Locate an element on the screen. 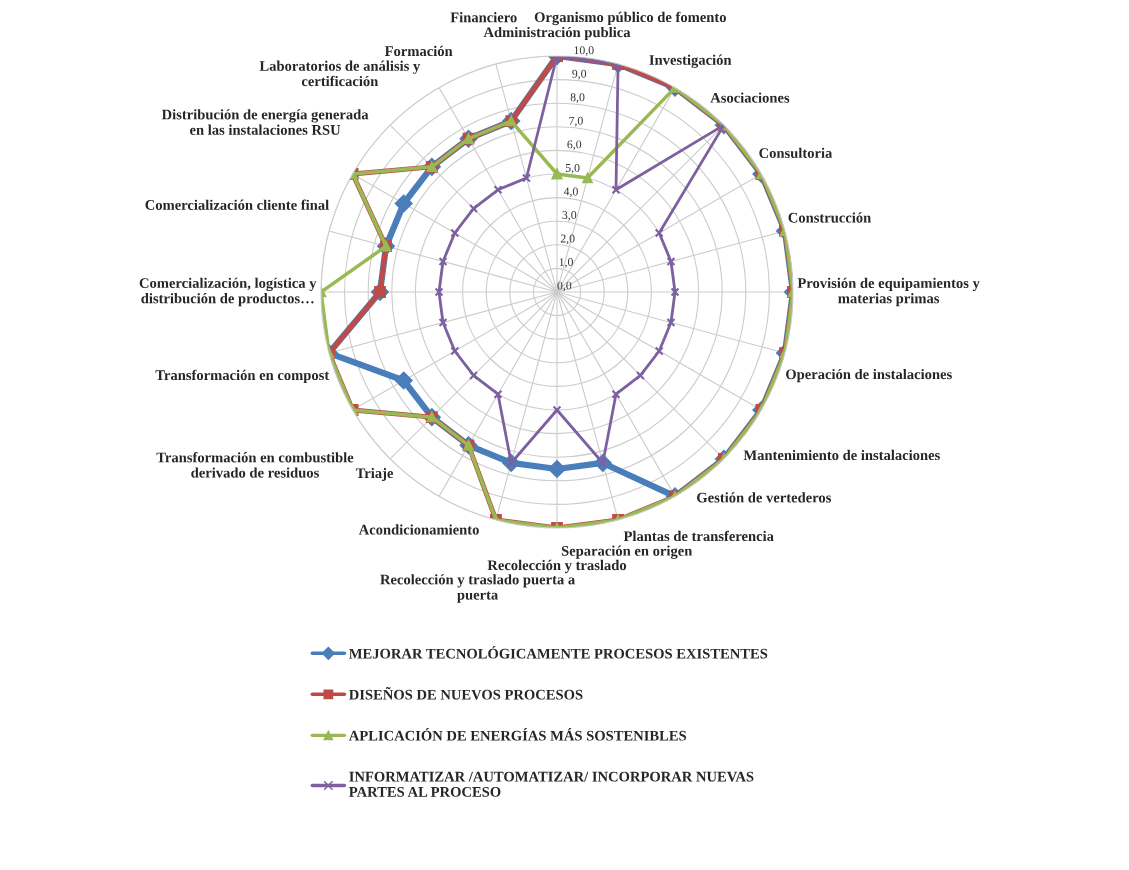 The height and width of the screenshot is (870, 1129). y-tick-label: 0,0 is located at coordinates (564, 286).